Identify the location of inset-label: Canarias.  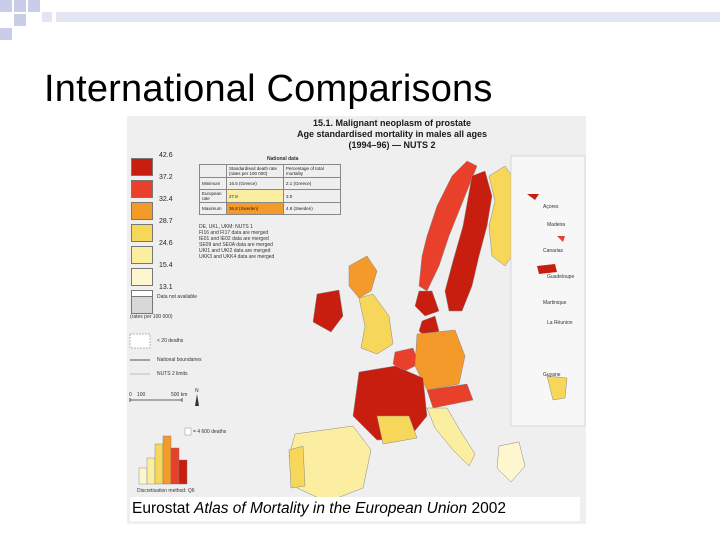
(553, 251).